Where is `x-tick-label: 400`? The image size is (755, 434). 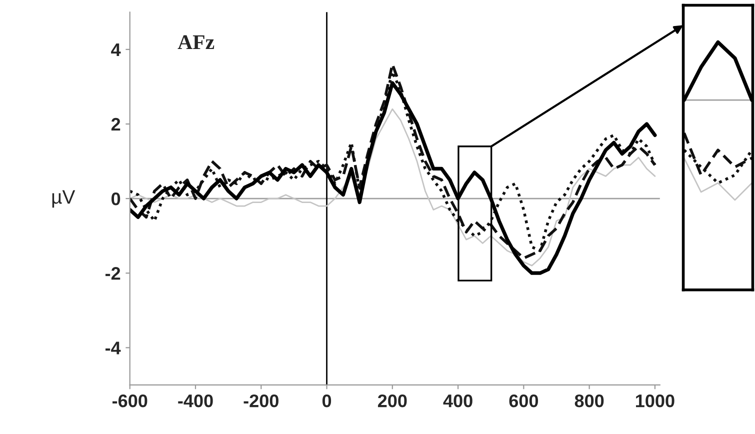
x-tick-label: 400 is located at coordinates (457, 401).